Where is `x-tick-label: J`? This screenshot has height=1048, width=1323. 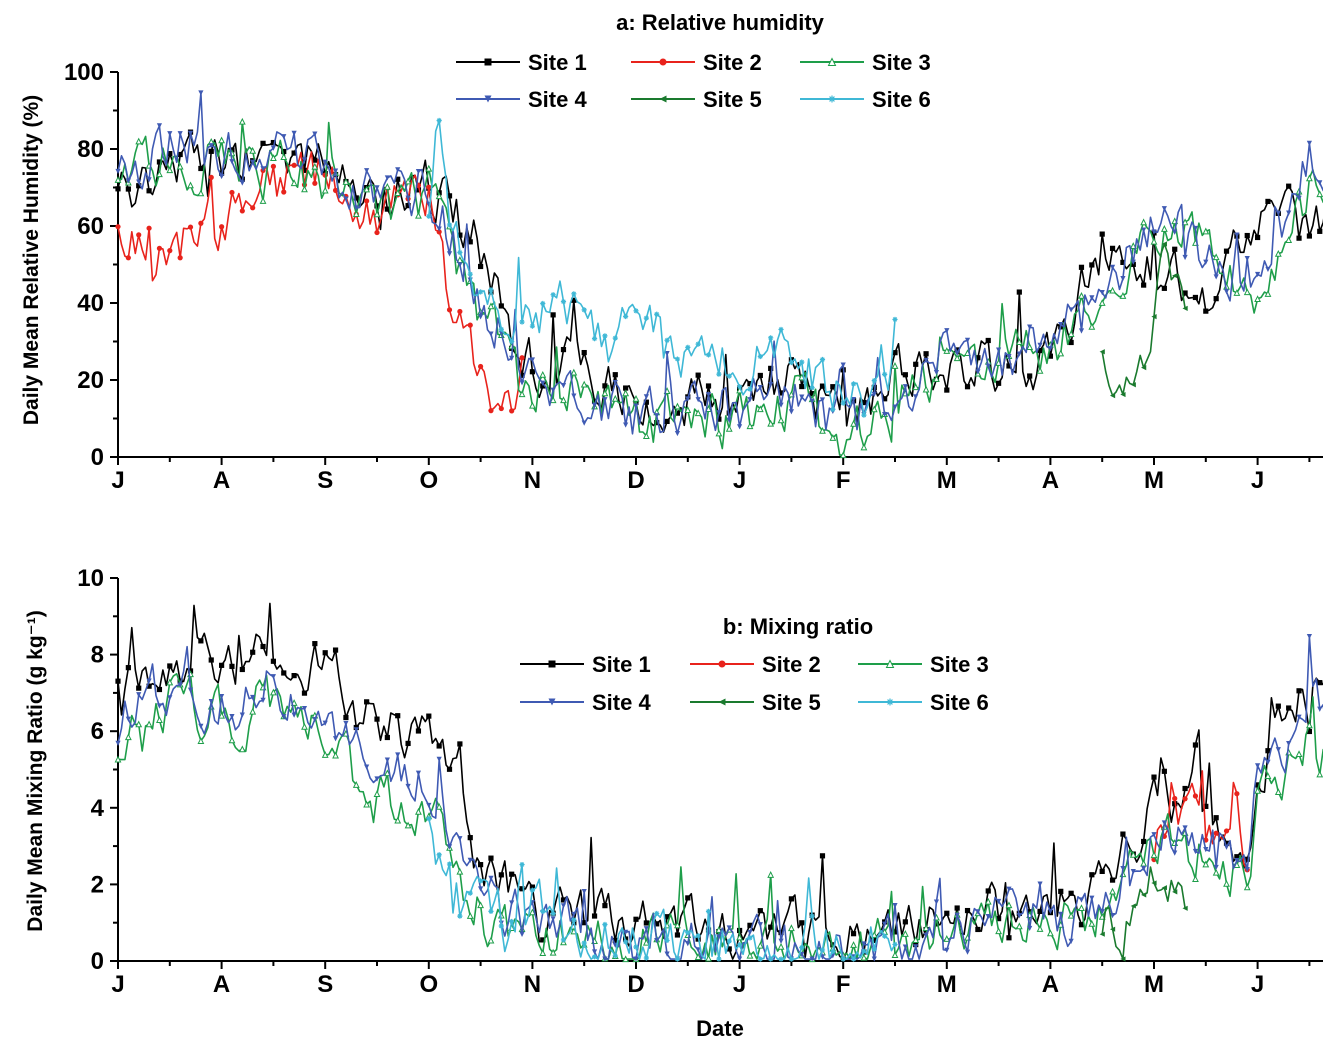 x-tick-label: J is located at coordinates (1257, 480).